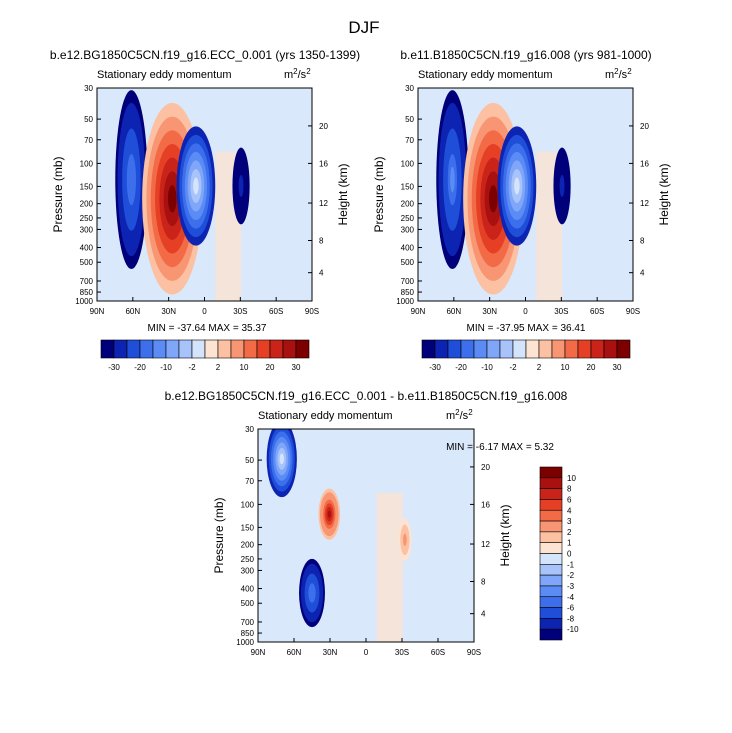 This screenshot has height=733, width=732. I want to click on y-tick-label: 30, so click(249, 429).